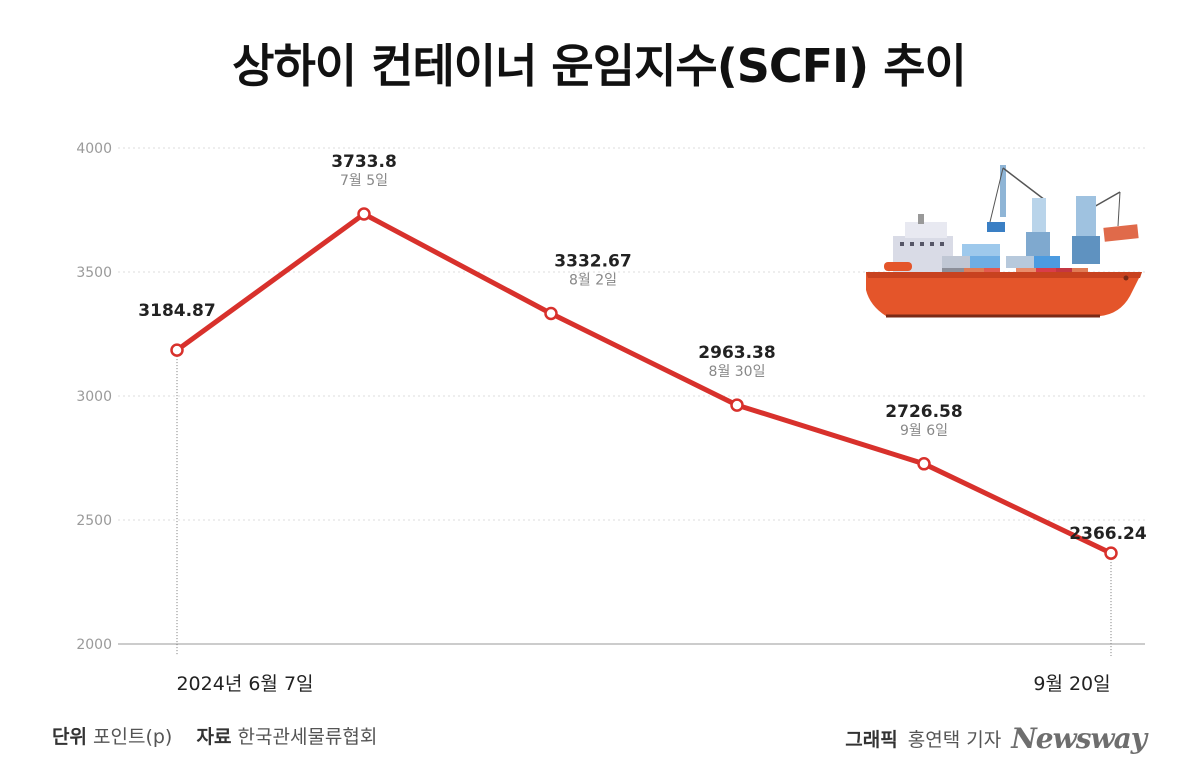  What do you see at coordinates (737, 372) in the screenshot?
I see `date-label: 8월 30일` at bounding box center [737, 372].